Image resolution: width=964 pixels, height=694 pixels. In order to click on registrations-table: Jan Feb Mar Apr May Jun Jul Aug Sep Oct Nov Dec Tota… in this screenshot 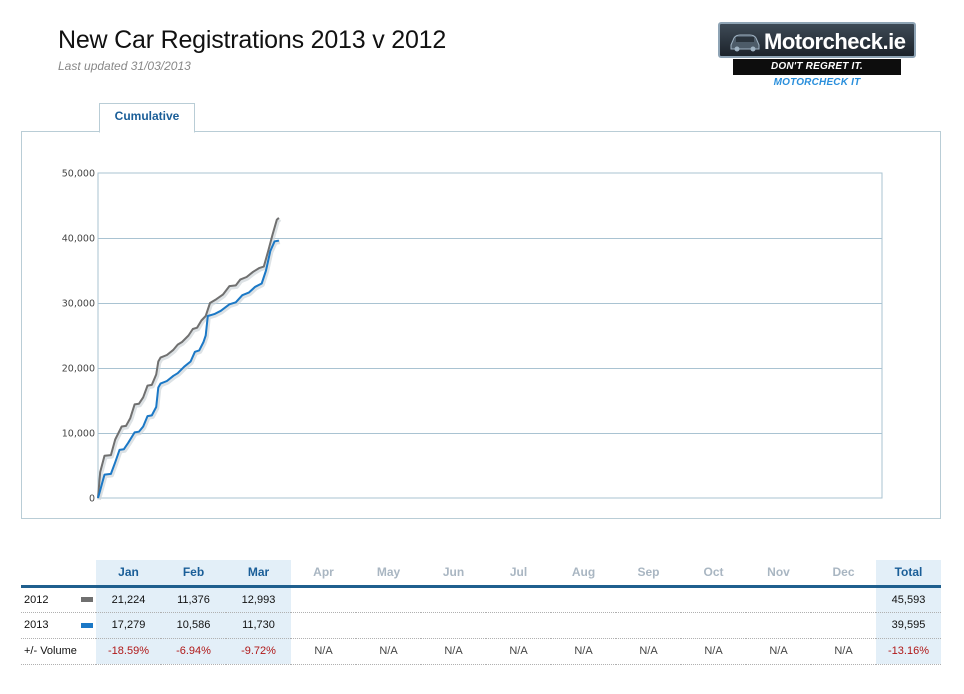, I will do `click(481, 612)`.